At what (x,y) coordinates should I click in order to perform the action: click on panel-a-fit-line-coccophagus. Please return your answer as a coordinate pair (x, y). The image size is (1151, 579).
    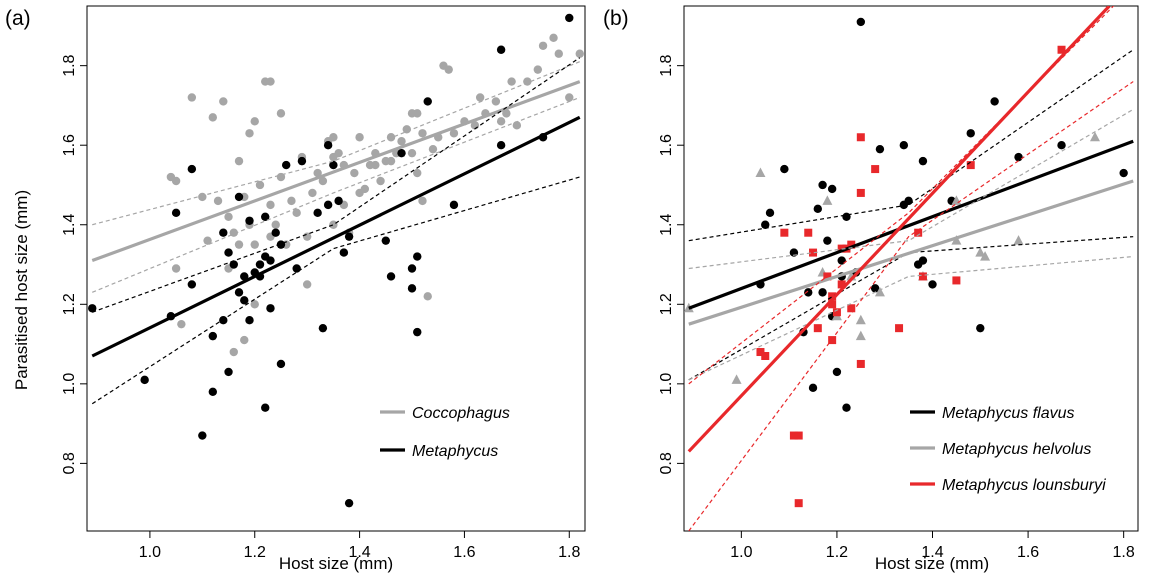
    Looking at the image, I should click on (336, 171).